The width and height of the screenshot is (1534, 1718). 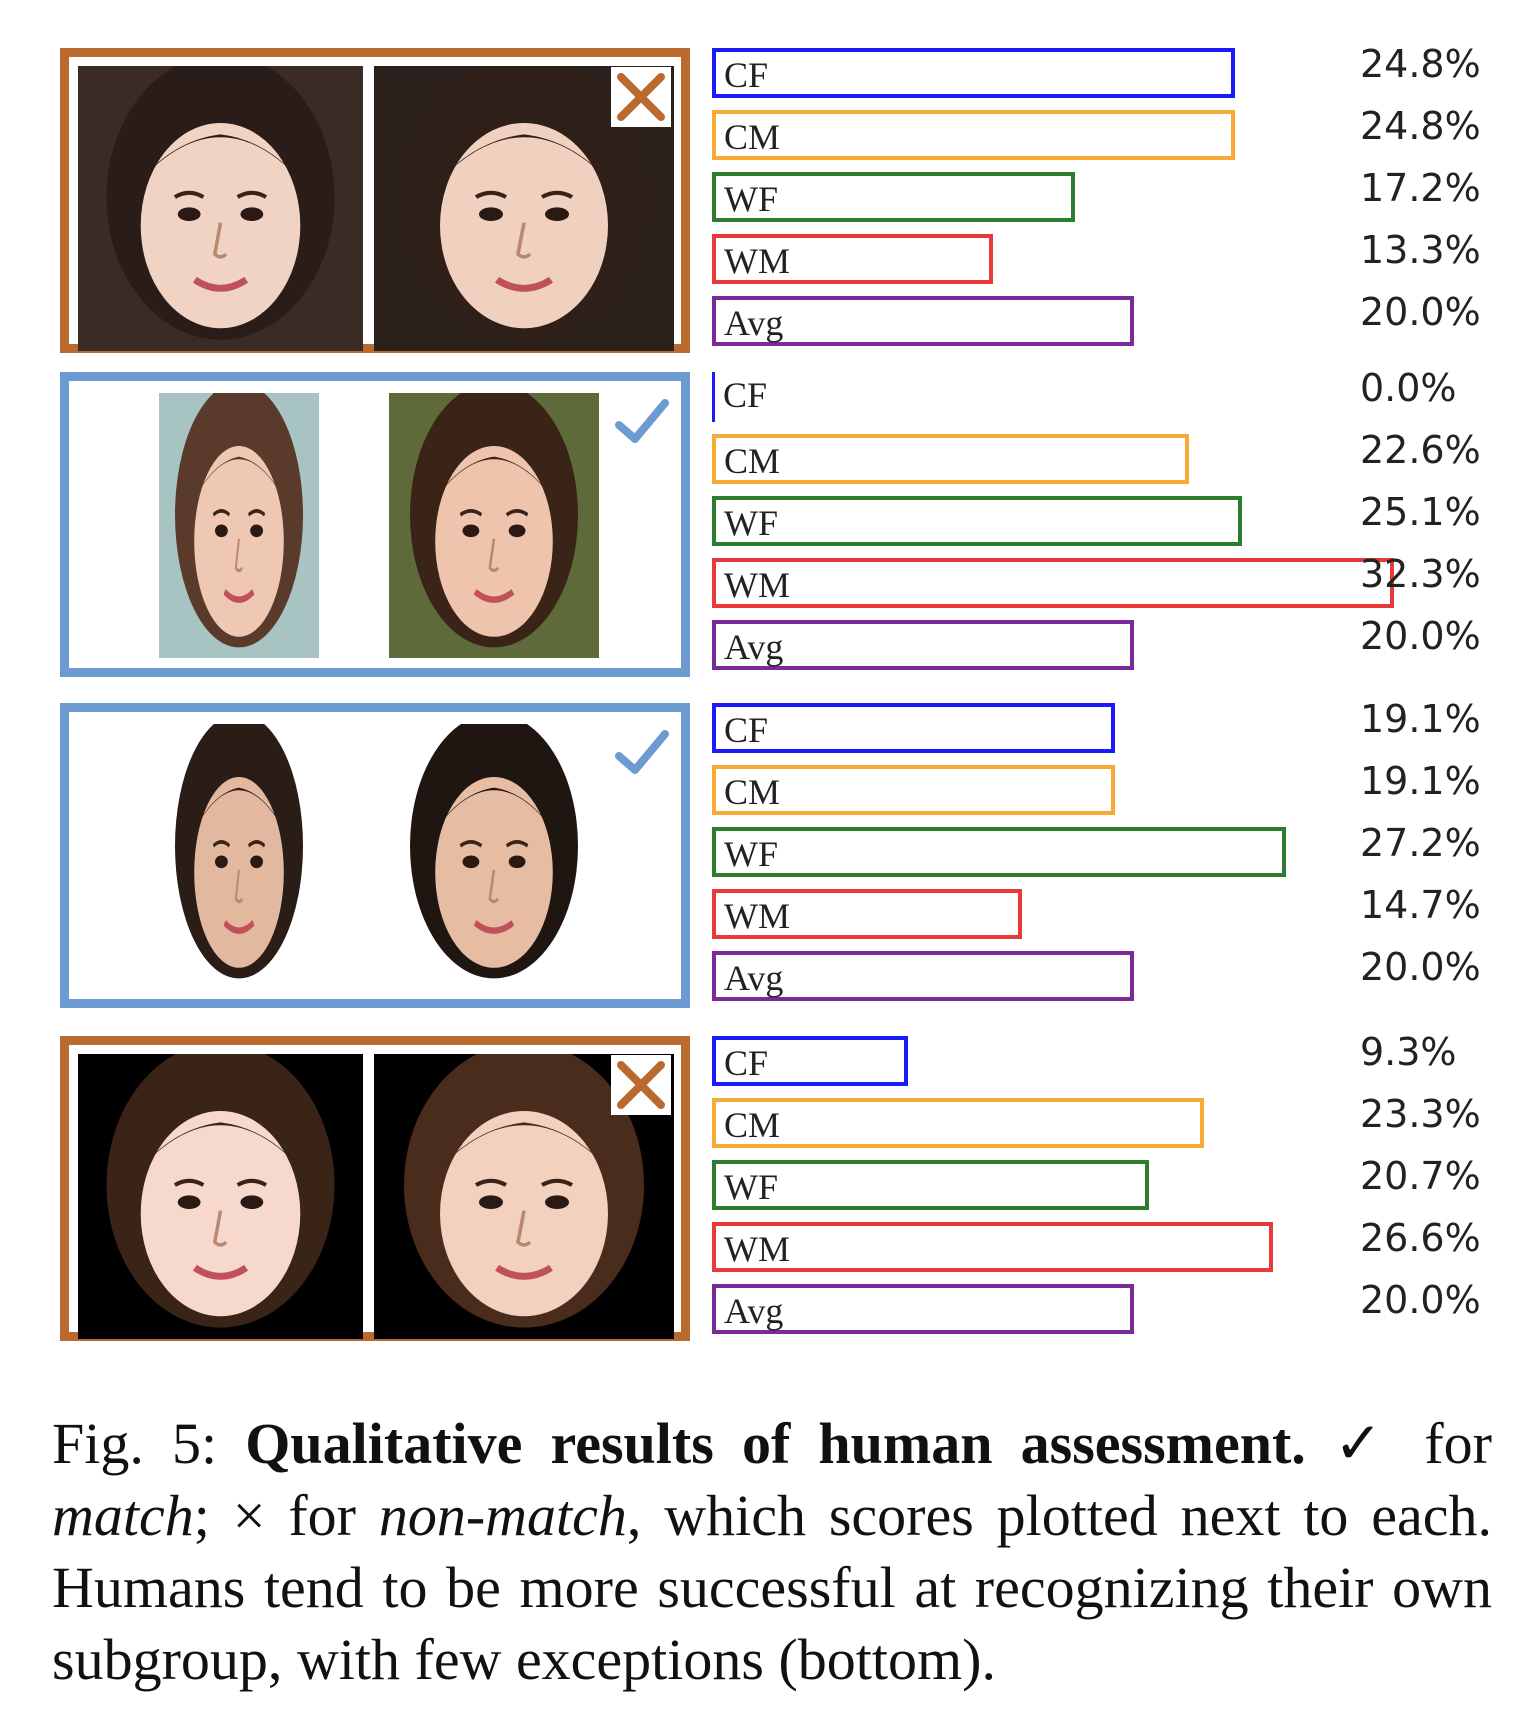 What do you see at coordinates (1420, 905) in the screenshot?
I see `percentage-label: 14.7%` at bounding box center [1420, 905].